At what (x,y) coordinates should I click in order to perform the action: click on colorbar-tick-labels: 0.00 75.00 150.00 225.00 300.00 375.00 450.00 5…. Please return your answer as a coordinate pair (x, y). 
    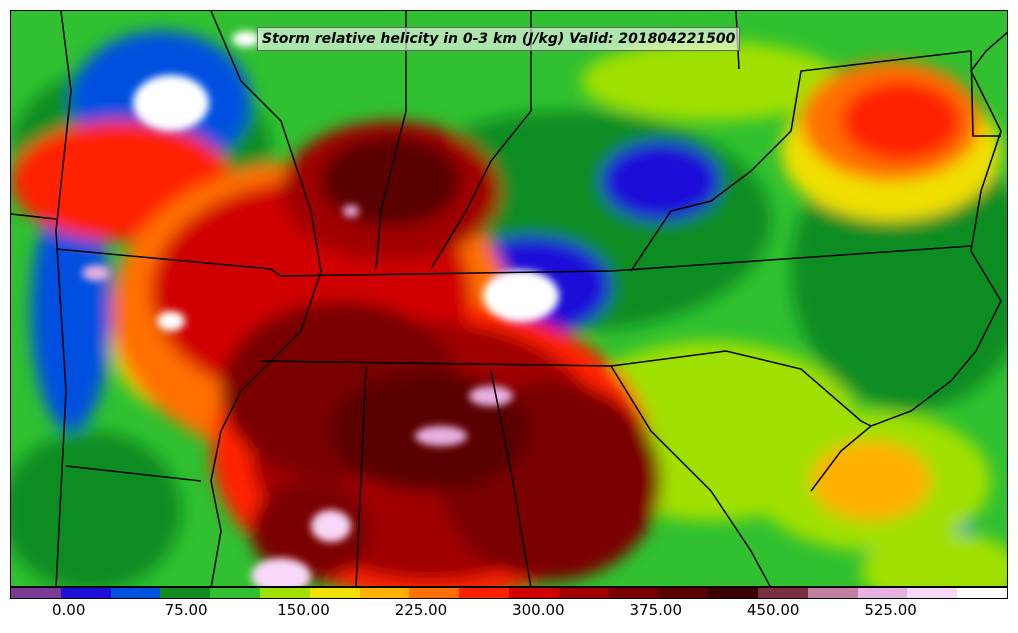
    Looking at the image, I should click on (509, 614).